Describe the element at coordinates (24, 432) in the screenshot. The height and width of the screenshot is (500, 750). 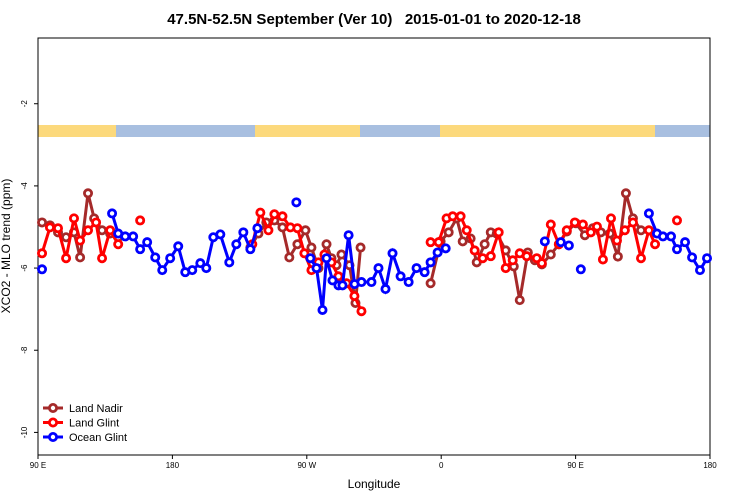
I see `y-tick-label: -10` at that location.